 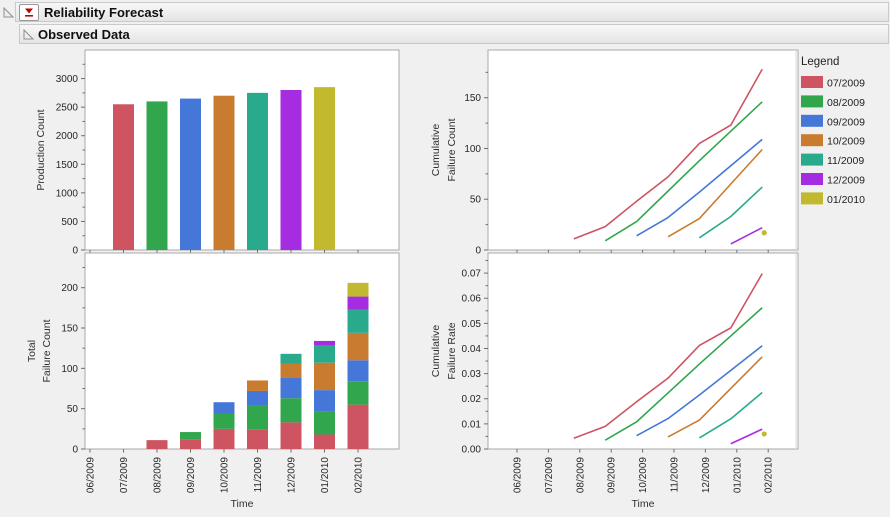 I want to click on section-title: Observed Data, so click(x=84, y=34).